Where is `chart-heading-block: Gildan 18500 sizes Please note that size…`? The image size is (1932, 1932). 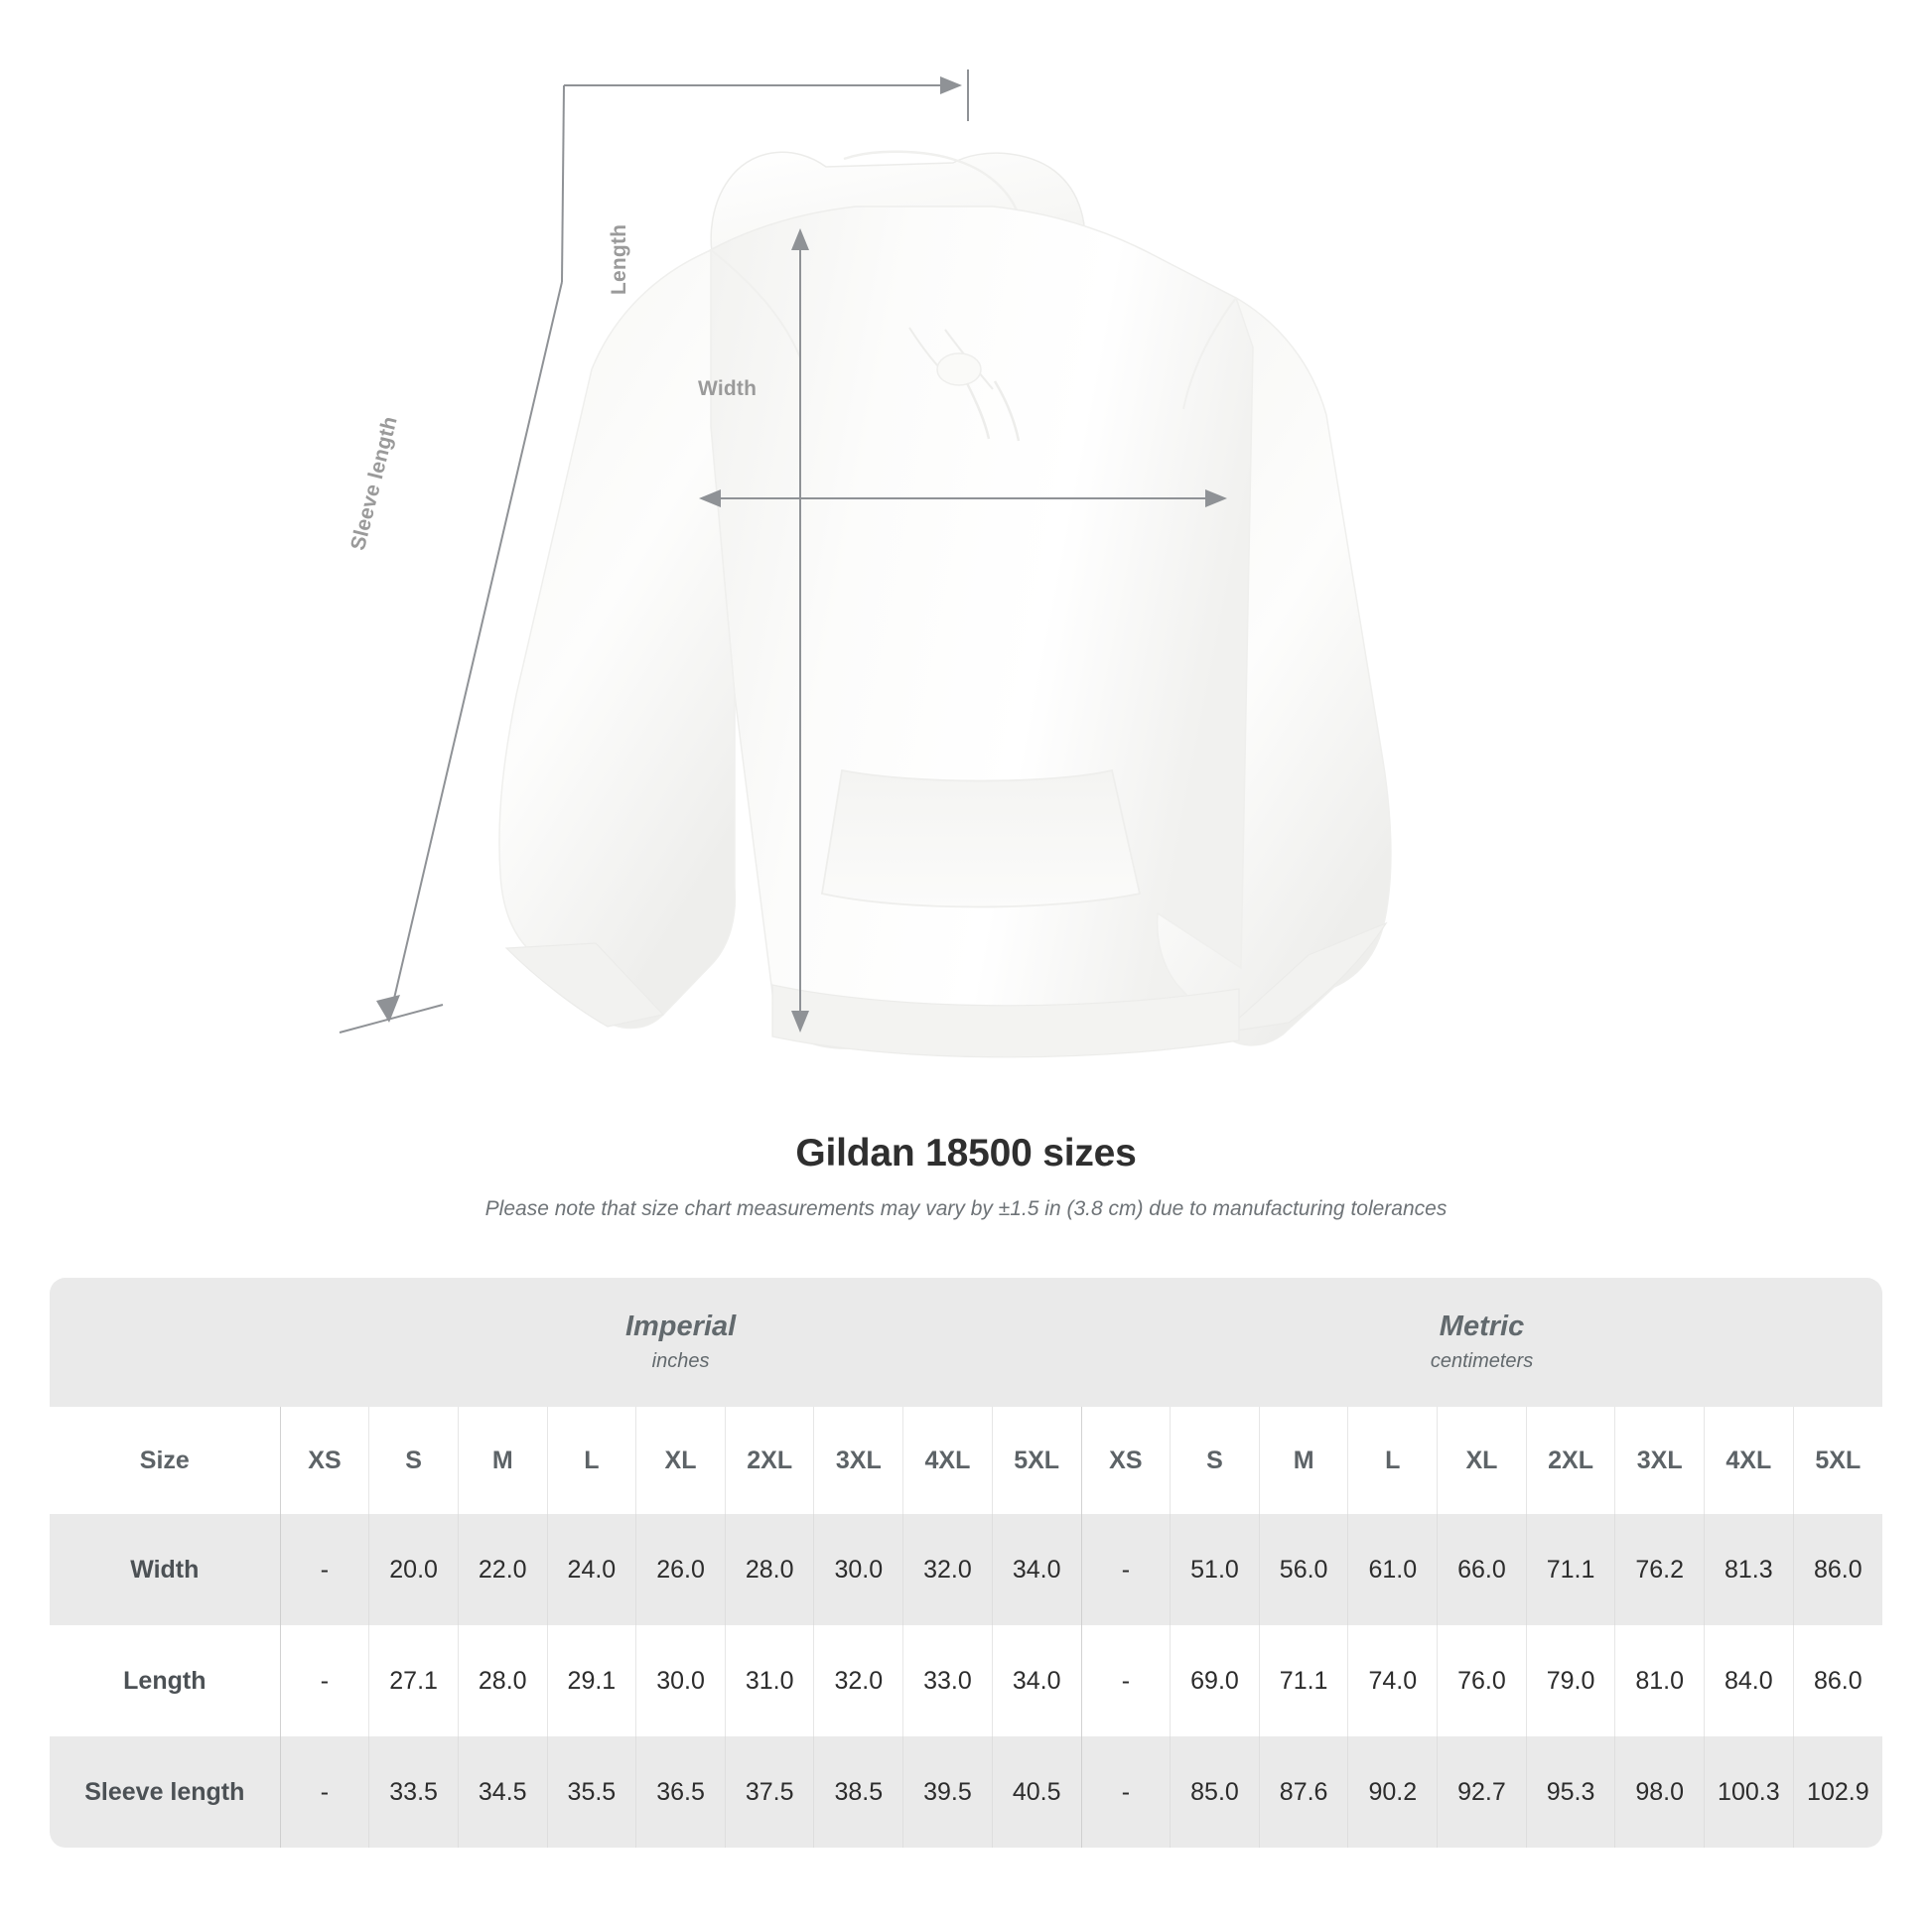 chart-heading-block: Gildan 18500 sizes Please note that size… is located at coordinates (966, 1176).